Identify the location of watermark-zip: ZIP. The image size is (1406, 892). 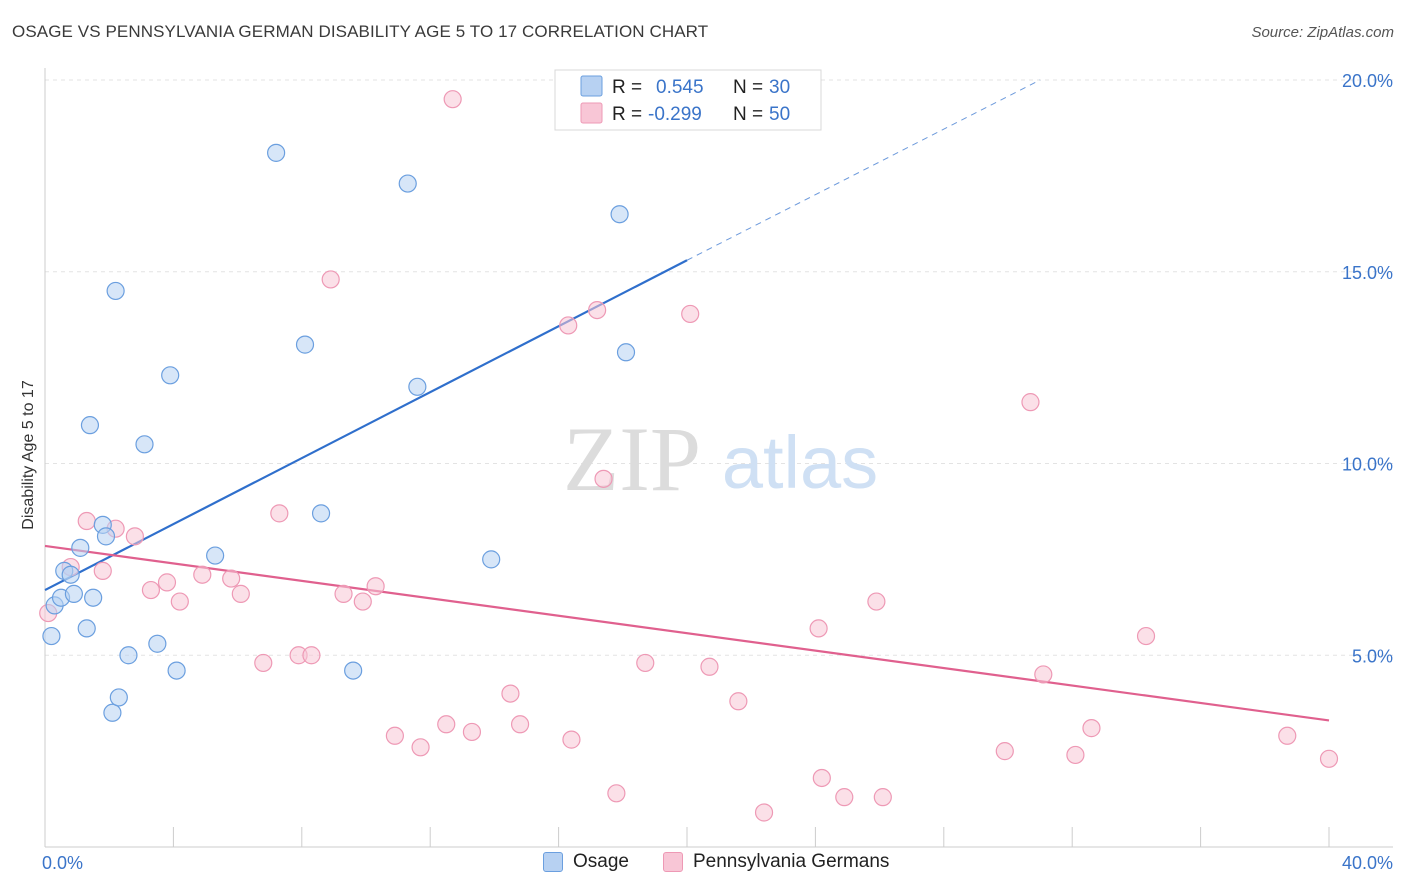
(632, 459).